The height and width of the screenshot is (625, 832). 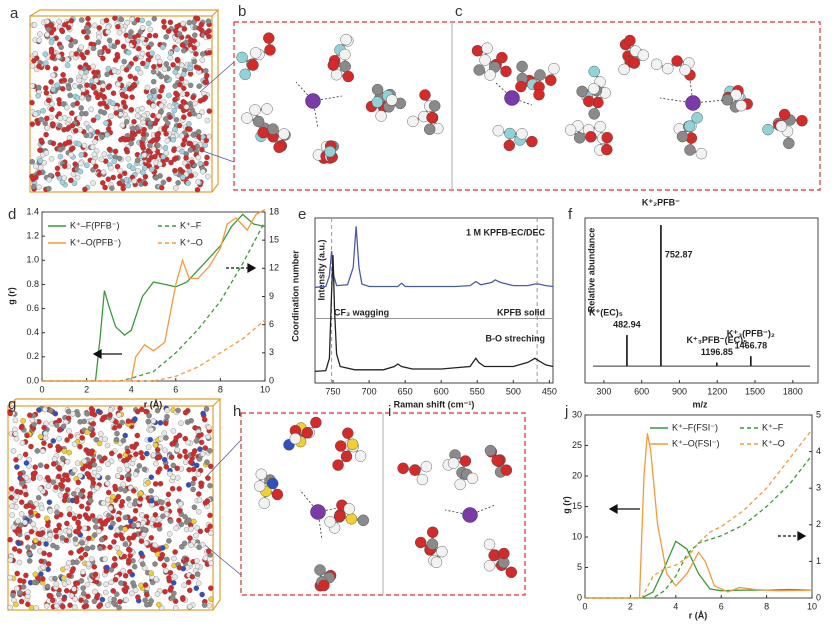 I want to click on x-tick-label: 2, so click(x=630, y=606).